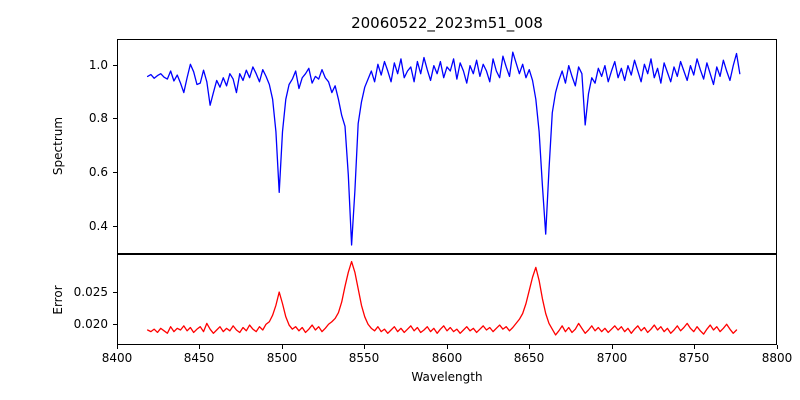 This screenshot has height=400, width=800. What do you see at coordinates (777, 358) in the screenshot?
I see `xtick-label-8800: 8800` at bounding box center [777, 358].